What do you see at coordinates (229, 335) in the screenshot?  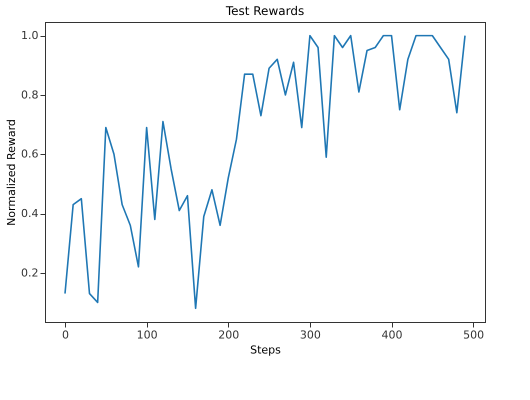 I see `x-tick-label: 200` at bounding box center [229, 335].